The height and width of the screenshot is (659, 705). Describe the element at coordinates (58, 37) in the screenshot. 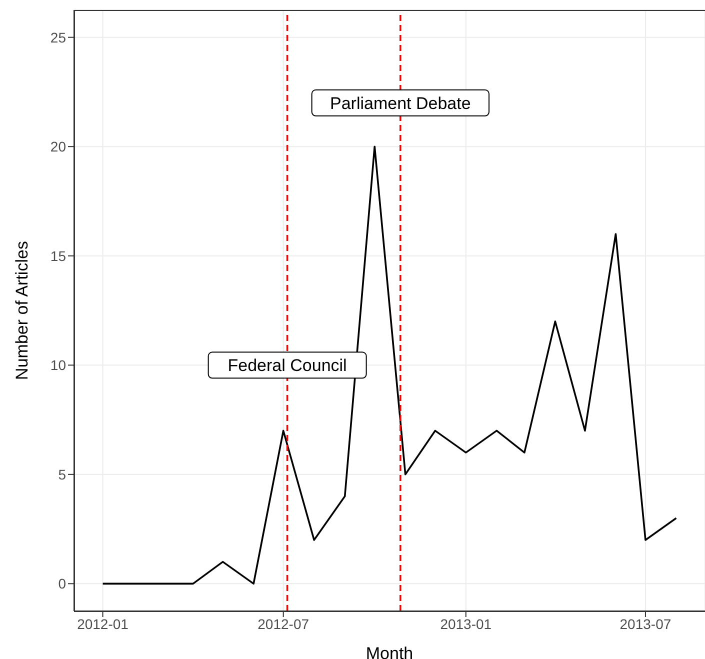

I see `y-tick-label: 25` at that location.